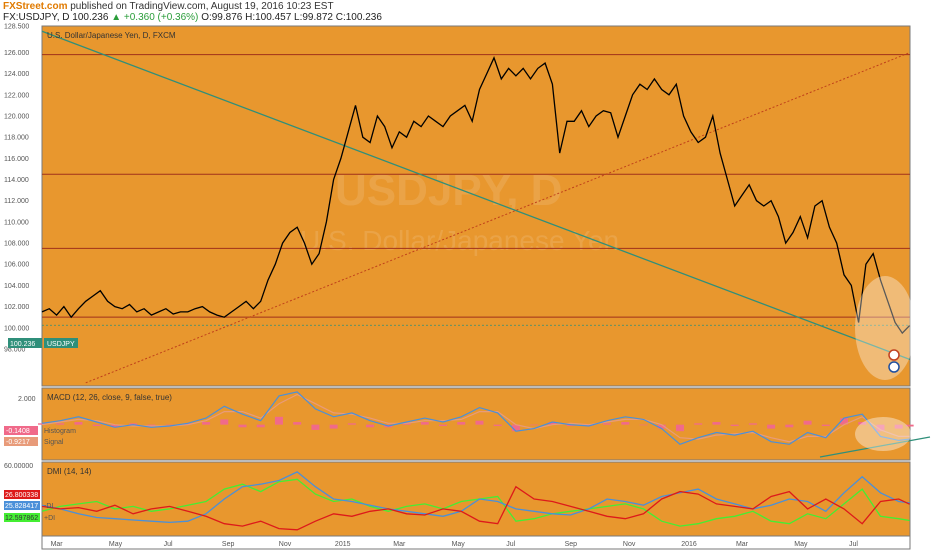  I want to click on highlight-price, so click(885, 328).